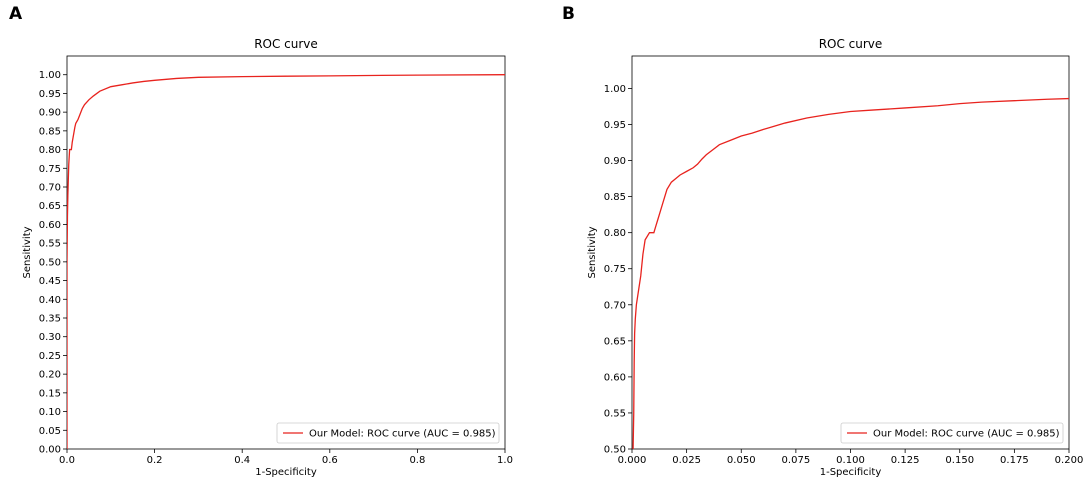  I want to click on chartb-title: ROC curve, so click(851, 44).